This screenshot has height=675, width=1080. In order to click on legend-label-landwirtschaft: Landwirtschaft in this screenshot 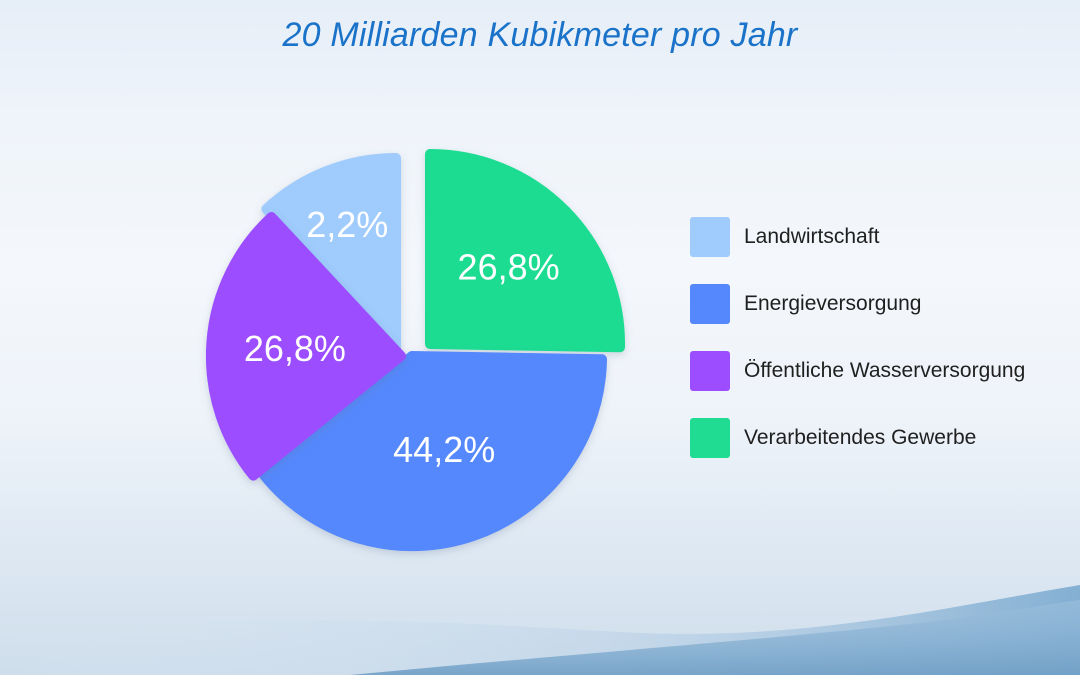, I will do `click(812, 236)`.